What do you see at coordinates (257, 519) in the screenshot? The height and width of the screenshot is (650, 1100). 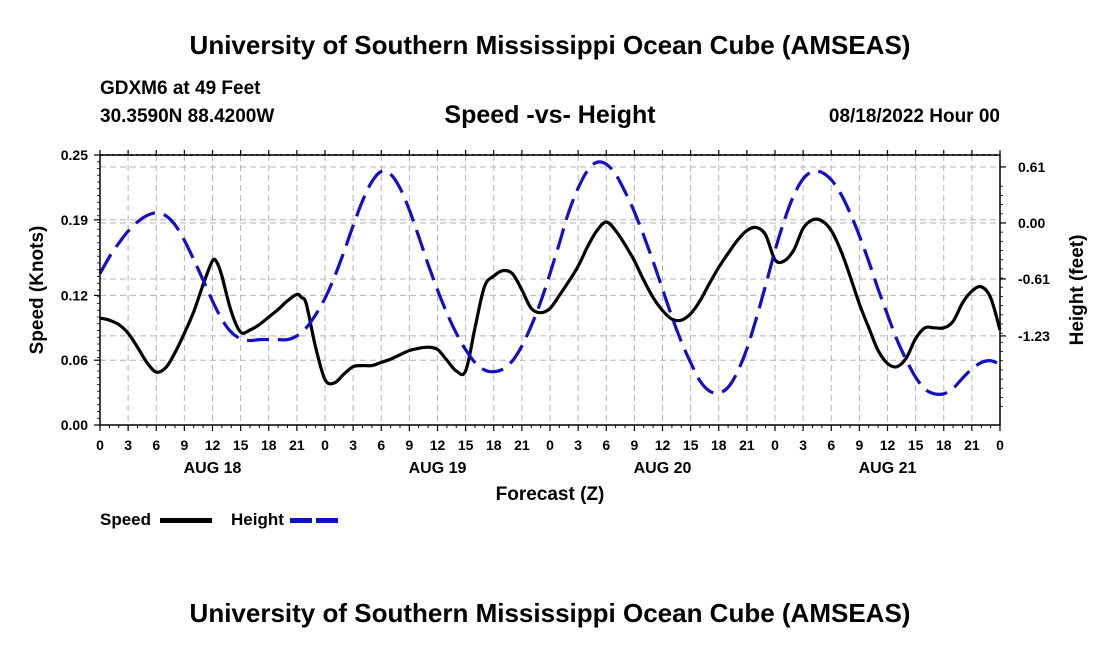 I see `legend-height-label: Height` at bounding box center [257, 519].